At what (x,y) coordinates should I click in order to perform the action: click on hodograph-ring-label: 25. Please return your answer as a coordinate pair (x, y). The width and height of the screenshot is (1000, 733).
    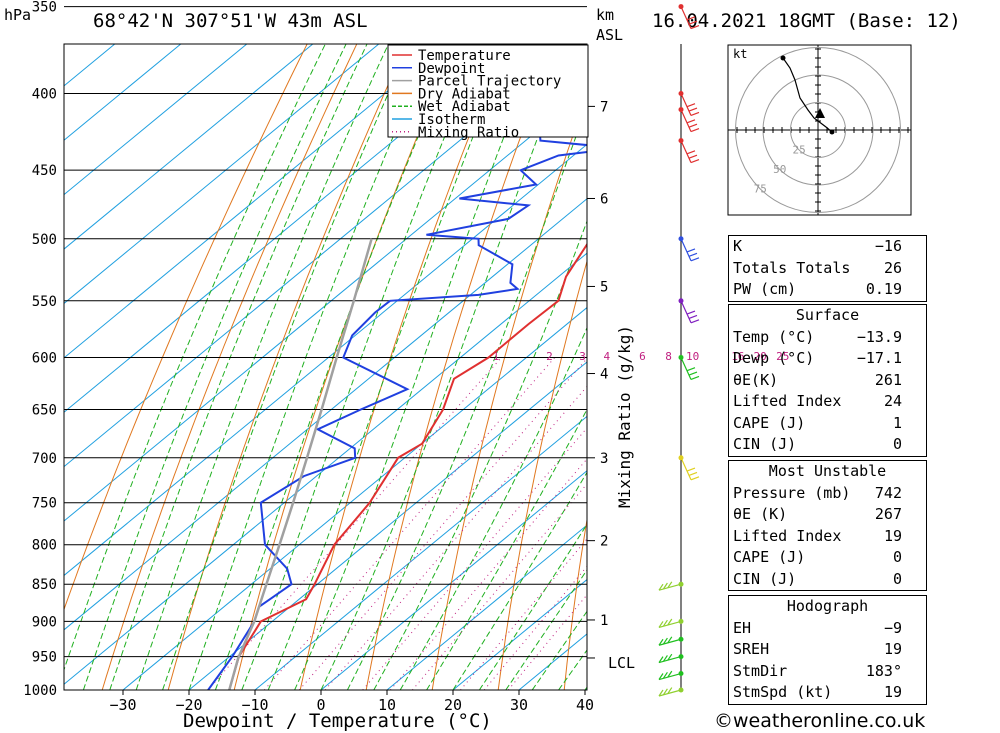
    Looking at the image, I should click on (799, 149).